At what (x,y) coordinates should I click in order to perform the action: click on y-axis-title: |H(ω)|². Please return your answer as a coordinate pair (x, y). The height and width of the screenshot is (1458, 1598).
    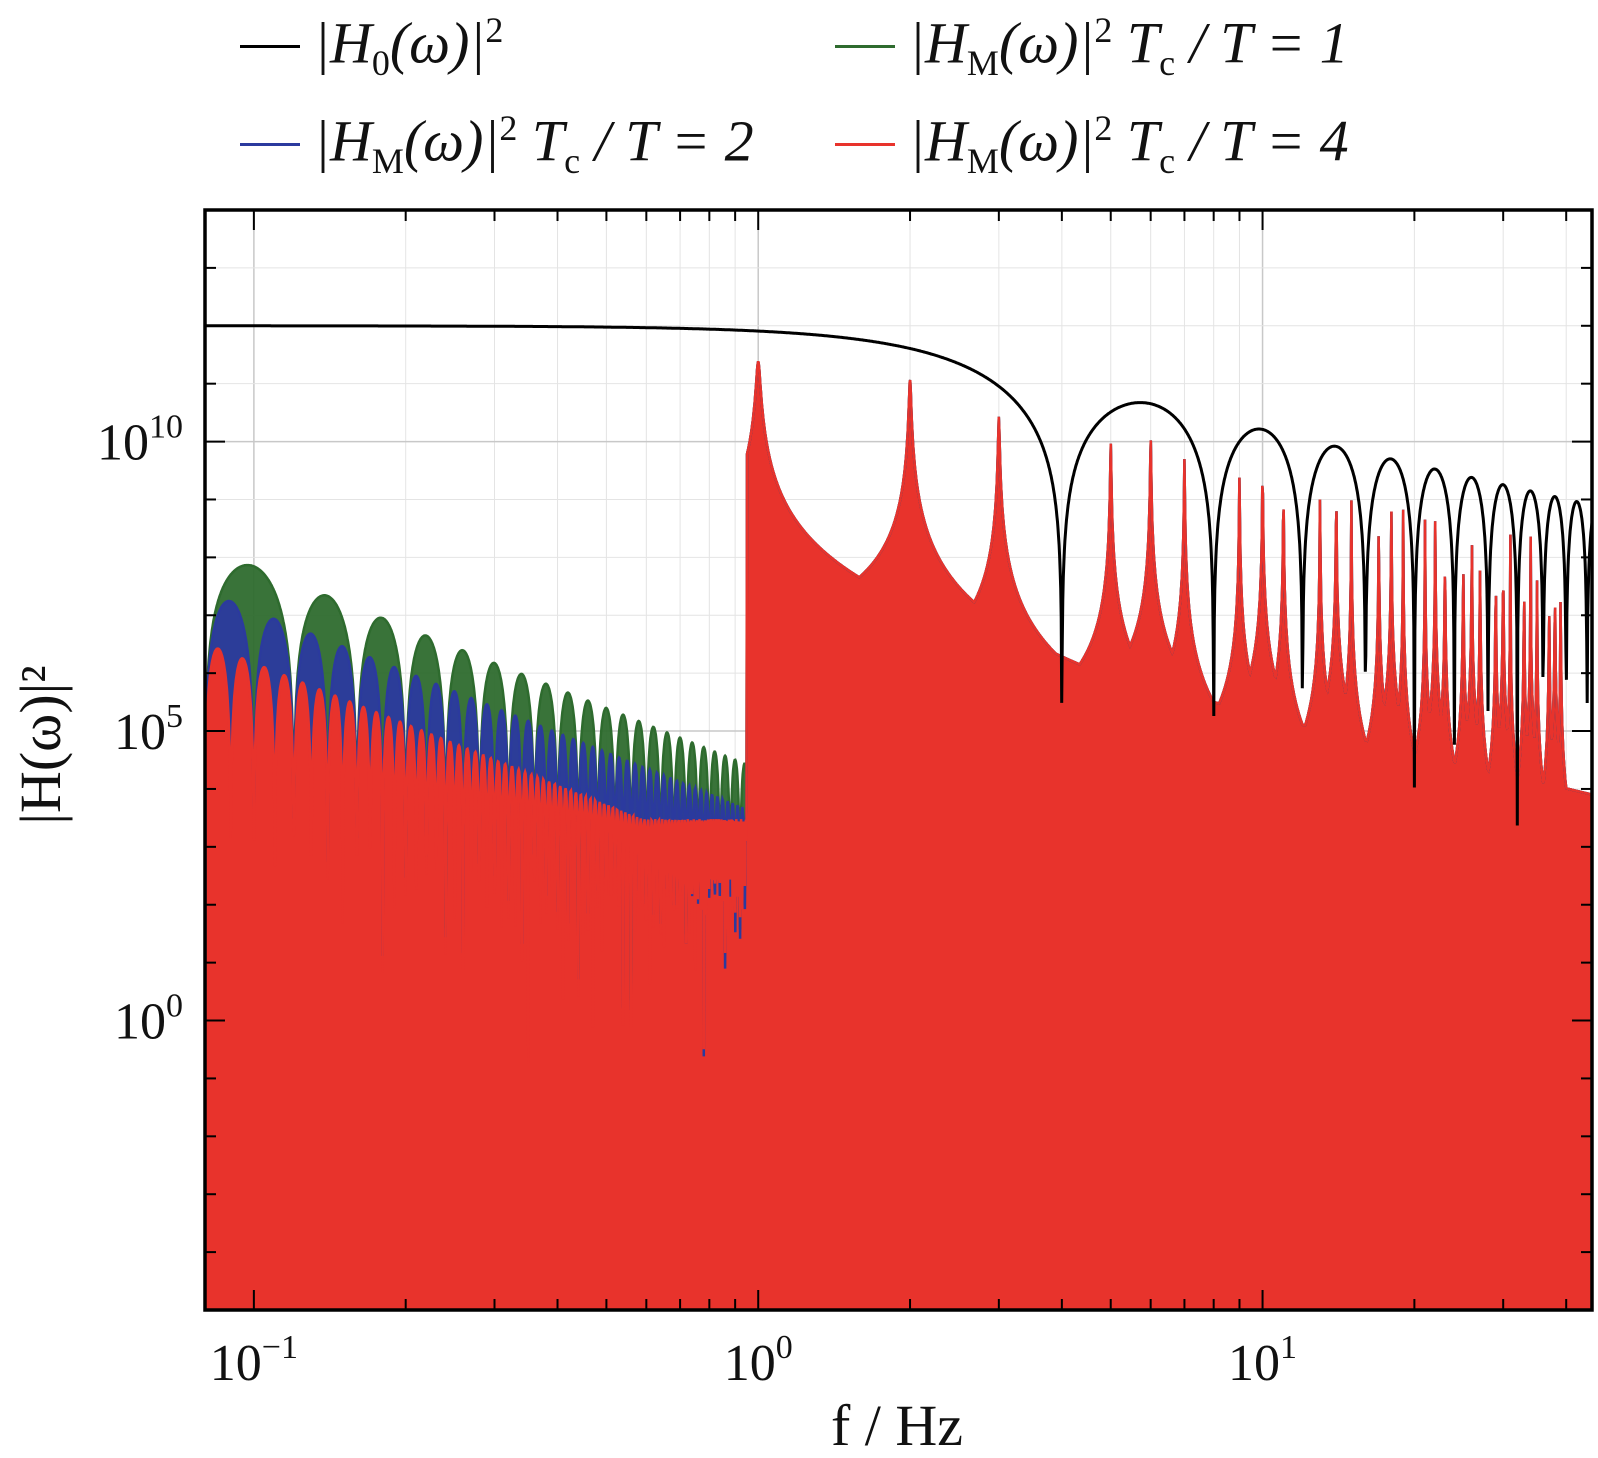
    Looking at the image, I should click on (40, 744).